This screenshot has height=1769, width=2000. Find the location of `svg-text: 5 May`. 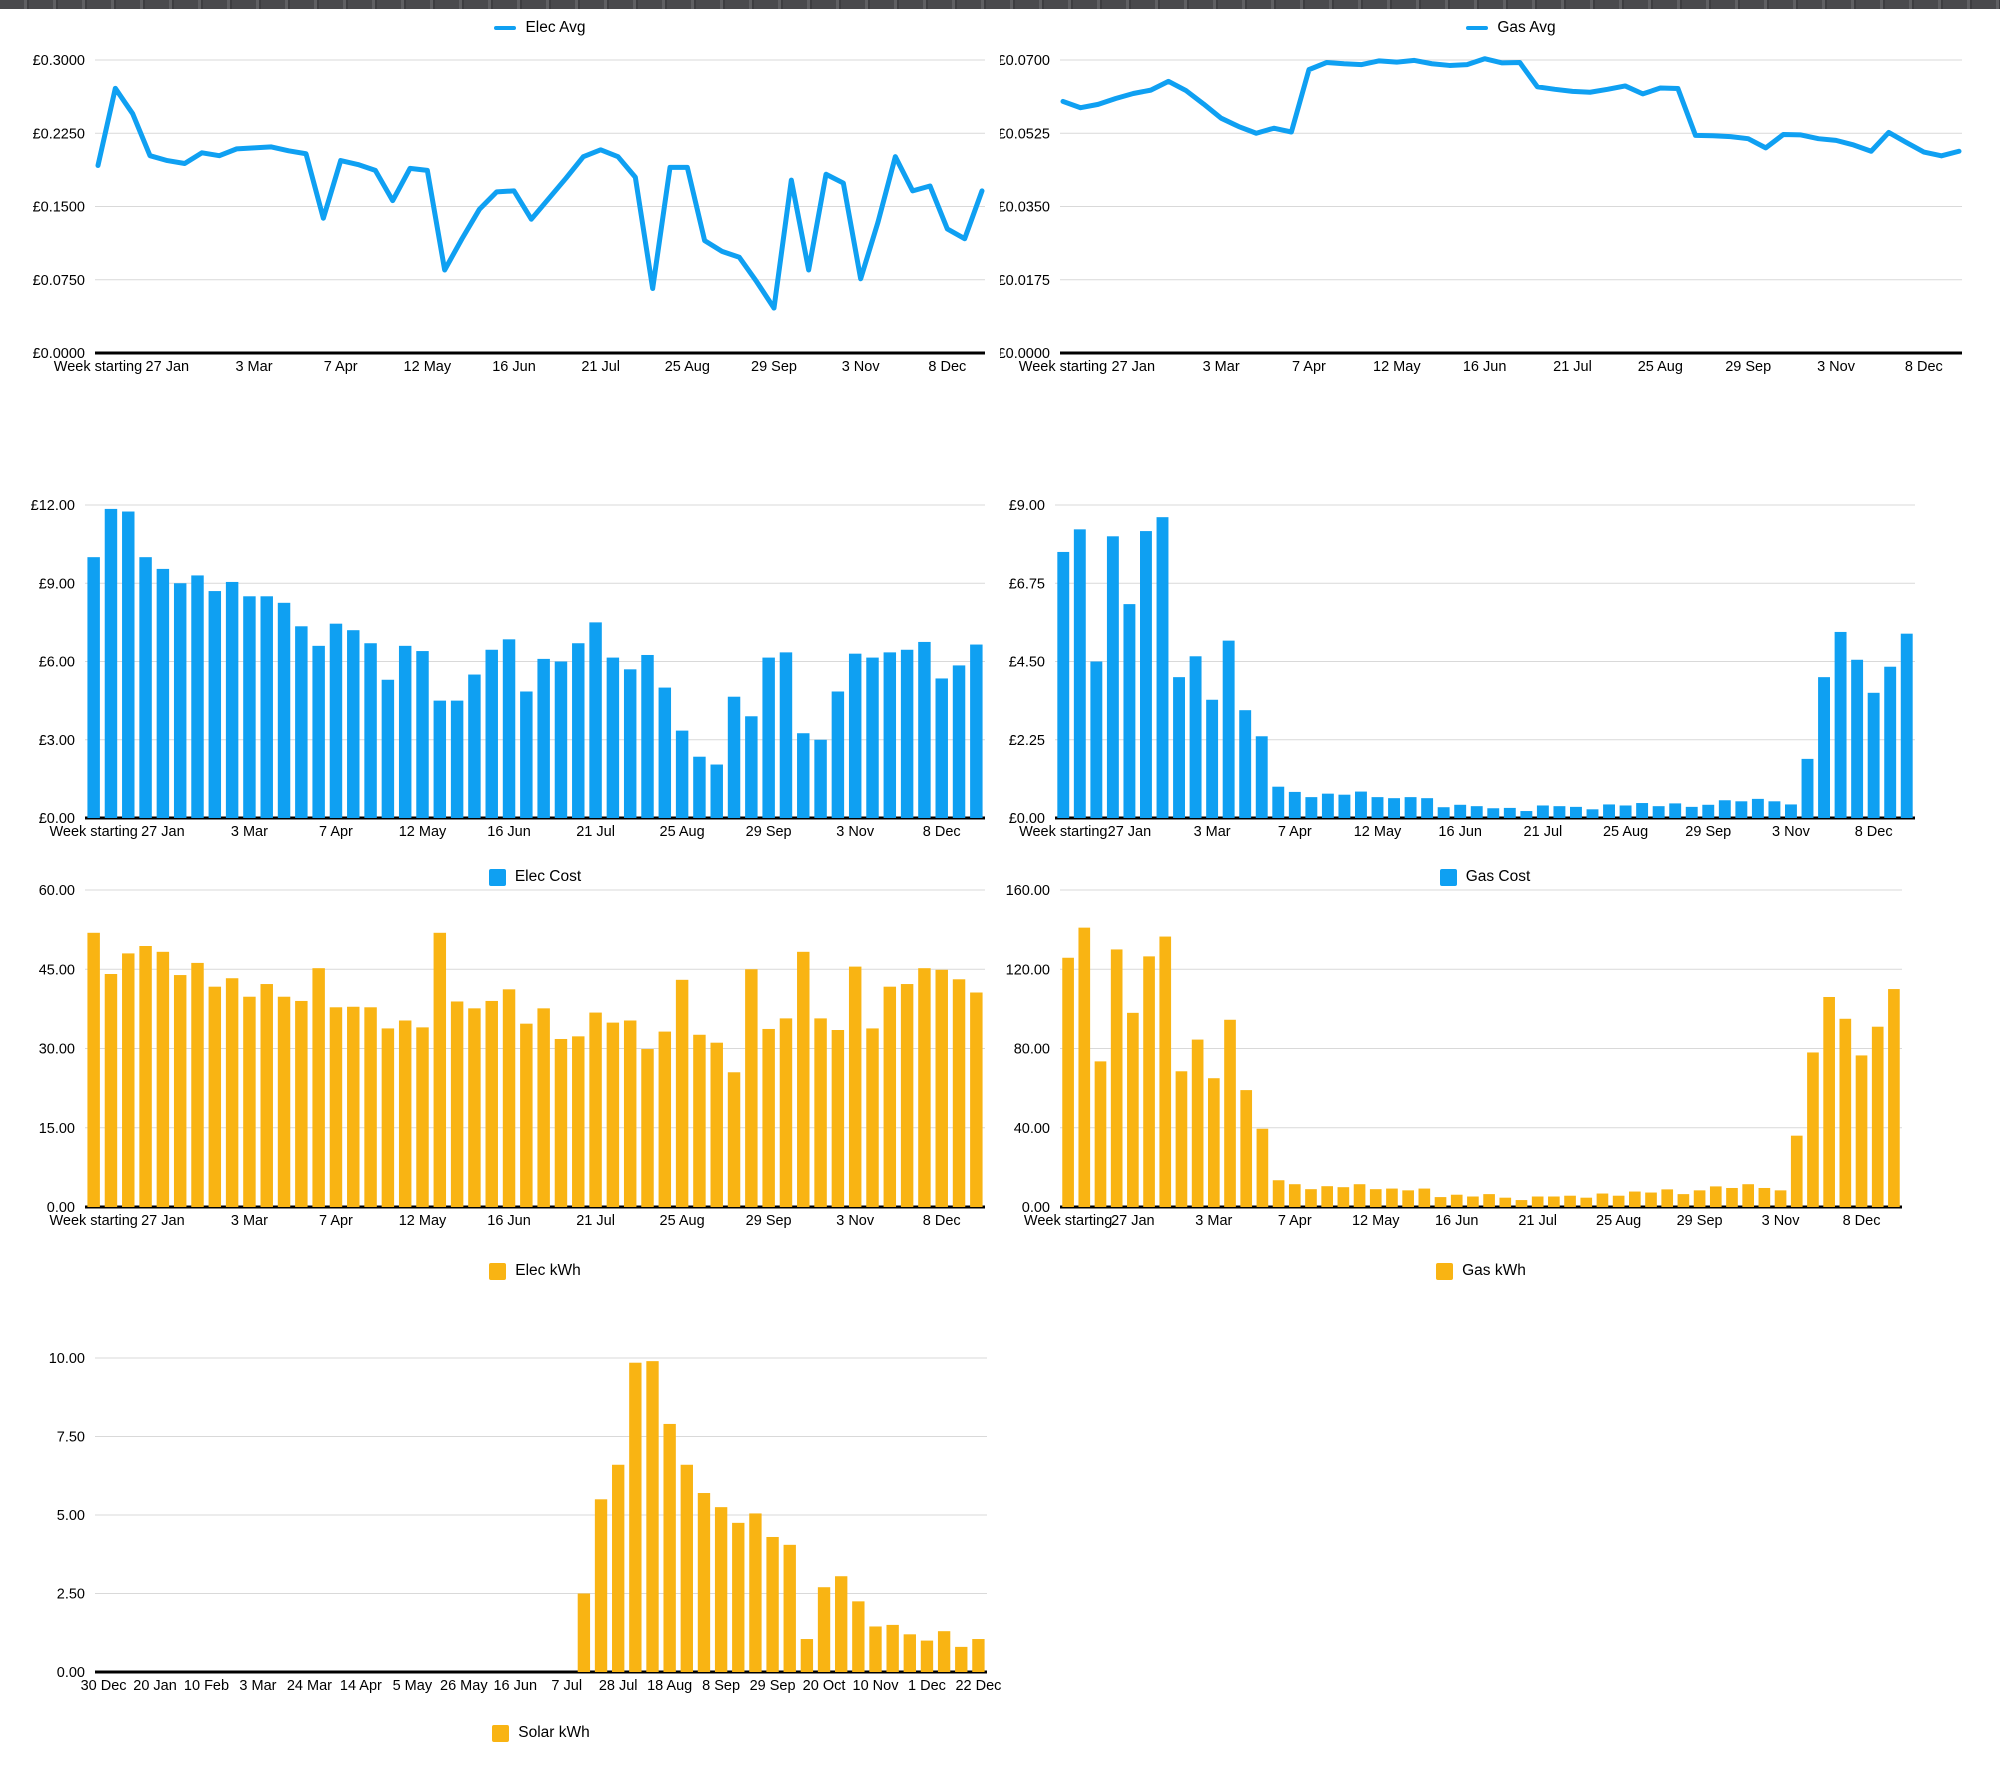

svg-text: 5 May is located at coordinates (413, 1686).